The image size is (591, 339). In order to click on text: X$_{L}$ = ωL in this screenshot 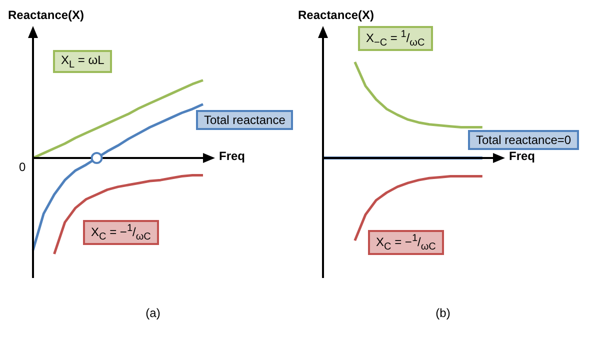, I will do `click(82, 62)`.